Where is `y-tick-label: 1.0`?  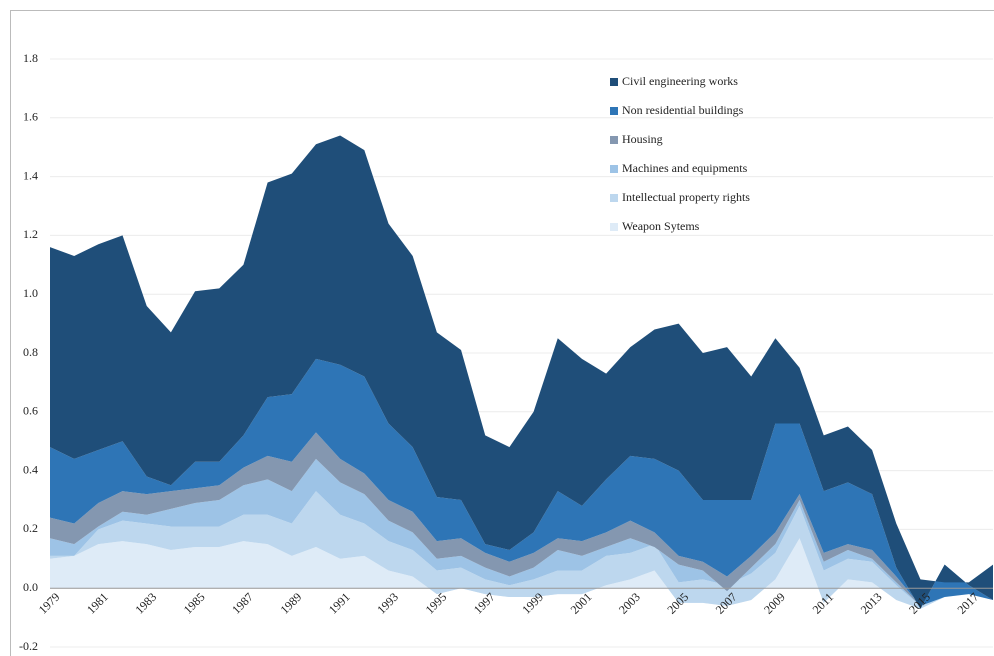
y-tick-label: 1.0 is located at coordinates (30, 293).